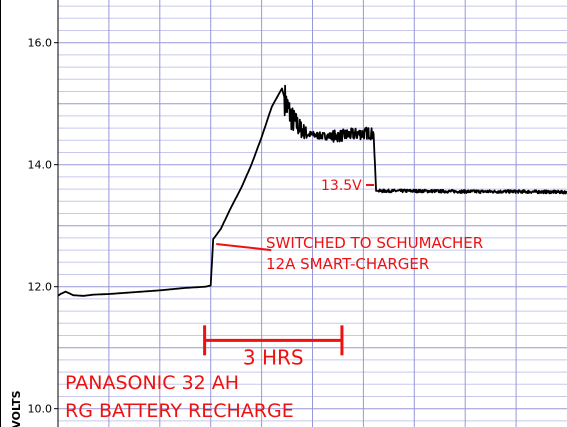 The image size is (567, 427). Describe the element at coordinates (40, 409) in the screenshot. I see `y-tick-label: 10.0` at that location.